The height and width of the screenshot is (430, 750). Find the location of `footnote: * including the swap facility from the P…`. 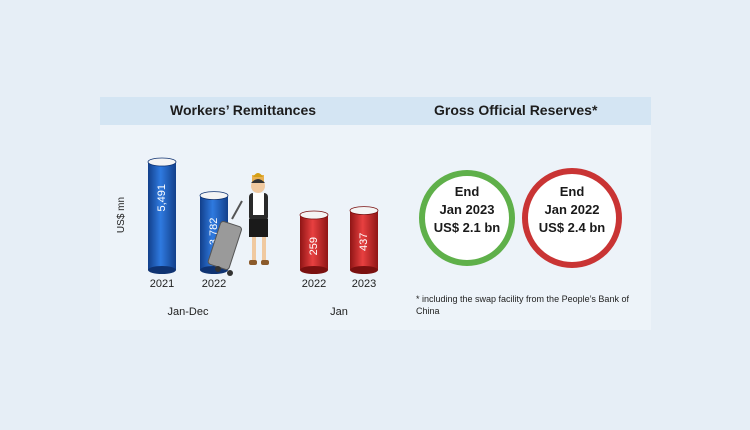

footnote: * including the swap facility from the P… is located at coordinates (522, 305).